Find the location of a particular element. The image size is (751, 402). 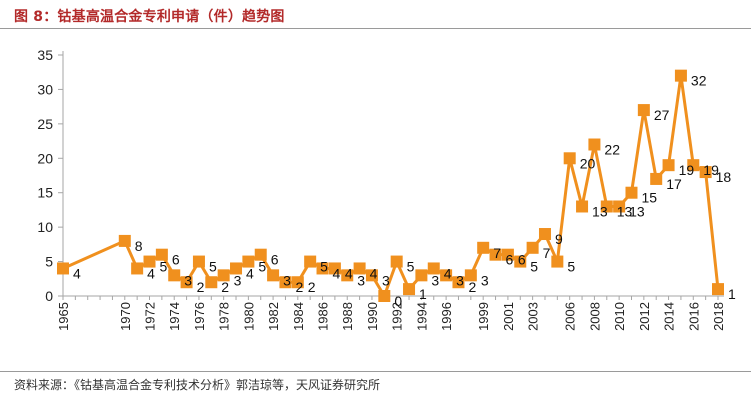

y-tick-label: 5 is located at coordinates (49, 262).